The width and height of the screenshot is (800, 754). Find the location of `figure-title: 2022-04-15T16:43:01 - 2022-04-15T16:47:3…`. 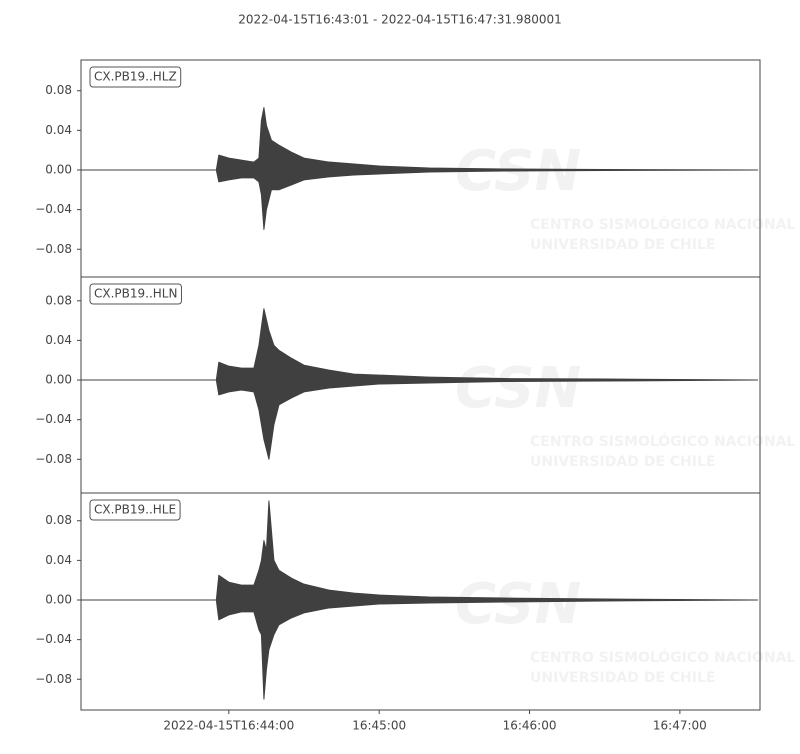

figure-title: 2022-04-15T16:43:01 - 2022-04-15T16:47:3… is located at coordinates (400, 20).